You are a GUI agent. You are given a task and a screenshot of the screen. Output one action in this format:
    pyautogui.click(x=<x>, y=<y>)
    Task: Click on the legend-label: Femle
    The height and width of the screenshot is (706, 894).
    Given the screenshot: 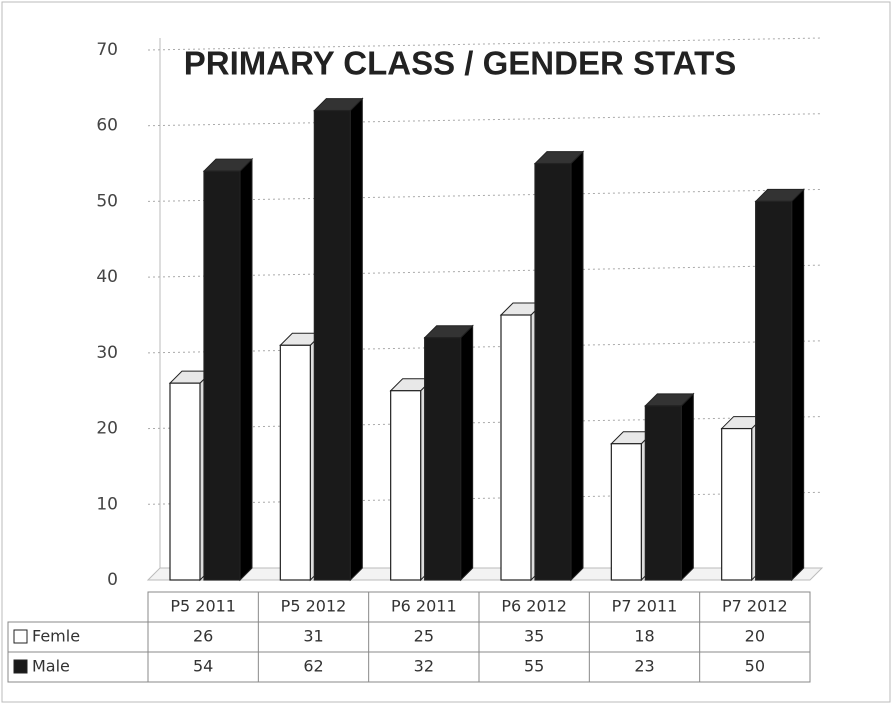 What is the action you would take?
    pyautogui.click(x=56, y=636)
    